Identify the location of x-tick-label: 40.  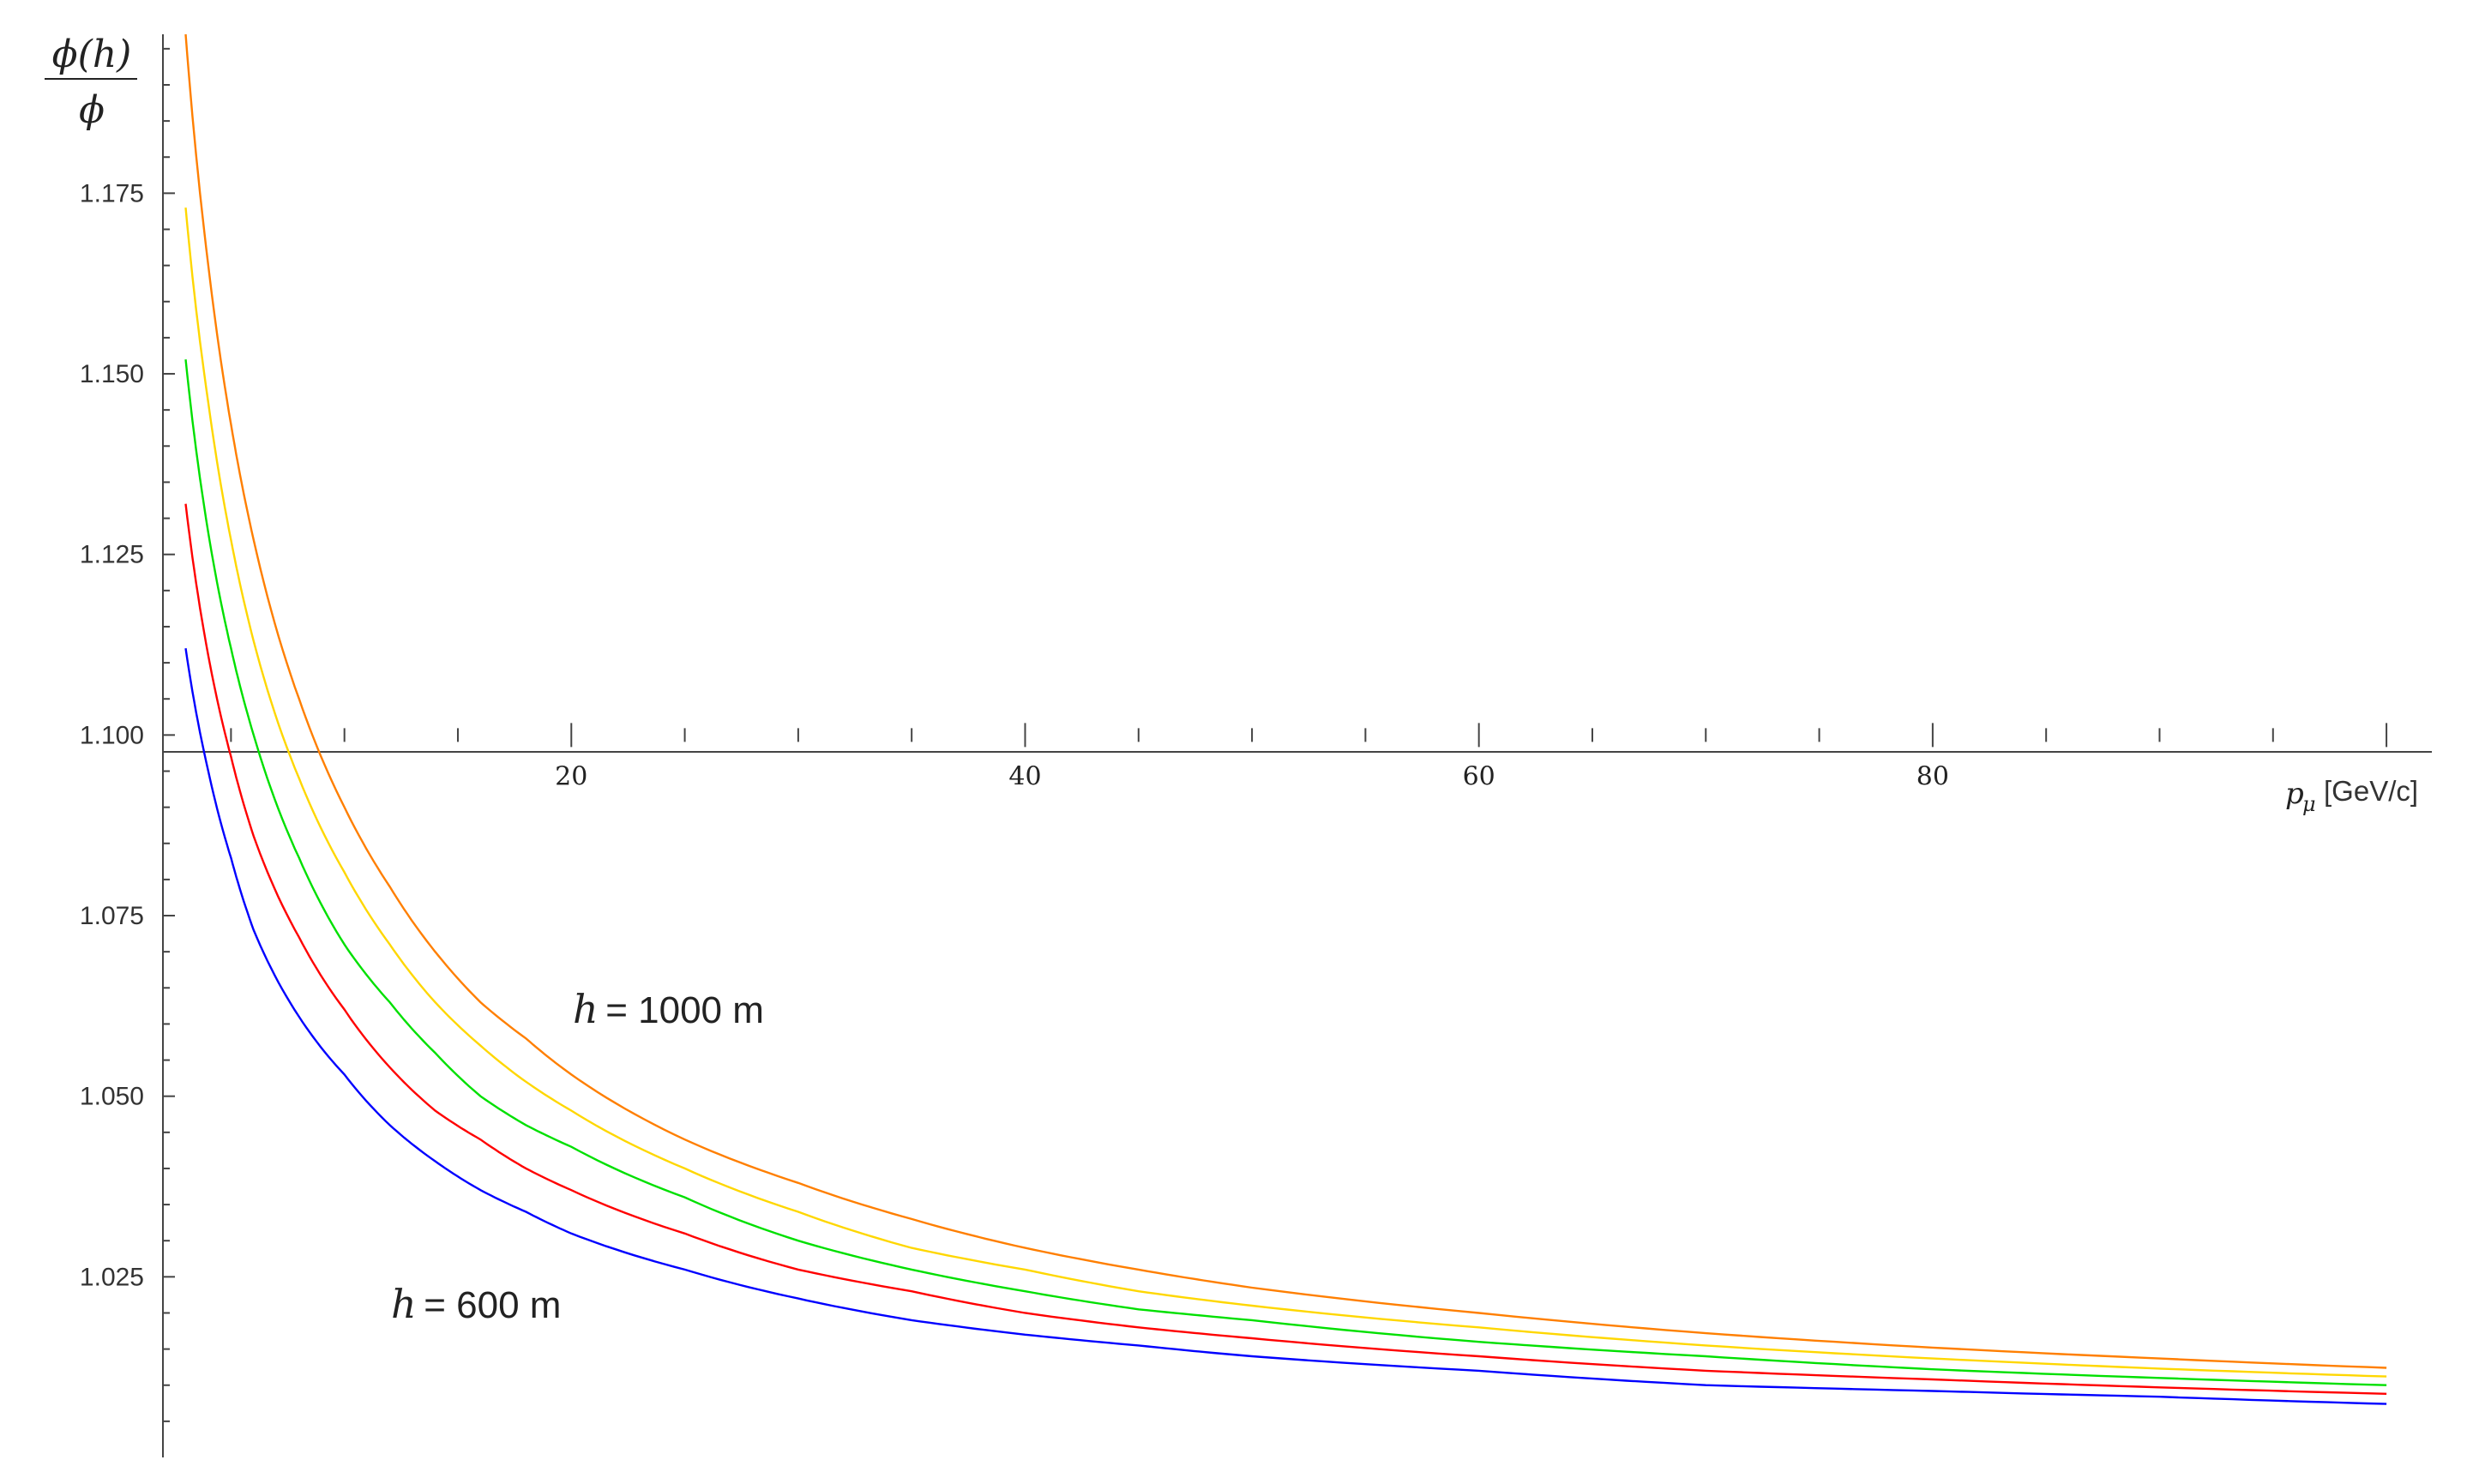
(1024, 776).